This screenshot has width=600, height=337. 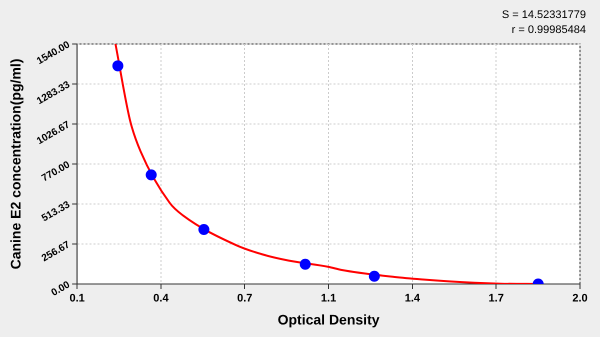 What do you see at coordinates (328, 298) in the screenshot?
I see `x-tick-label: 1.1` at bounding box center [328, 298].